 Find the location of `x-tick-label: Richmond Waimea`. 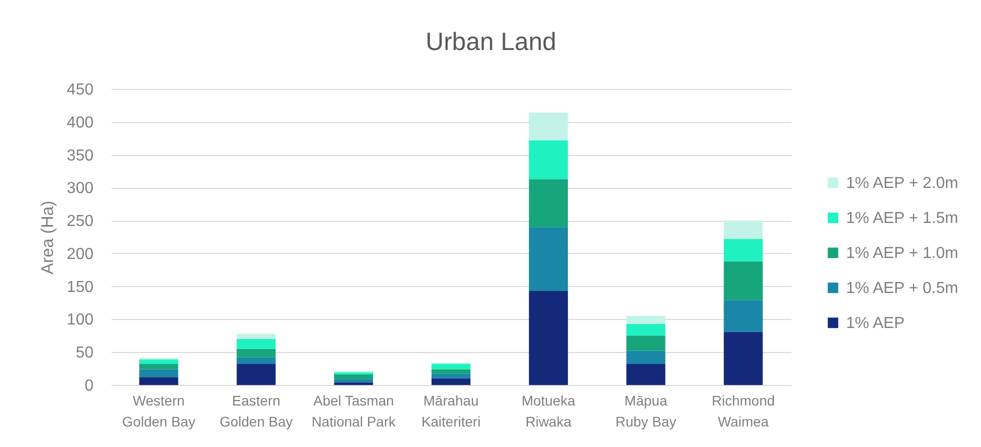

x-tick-label: Richmond Waimea is located at coordinates (743, 411).